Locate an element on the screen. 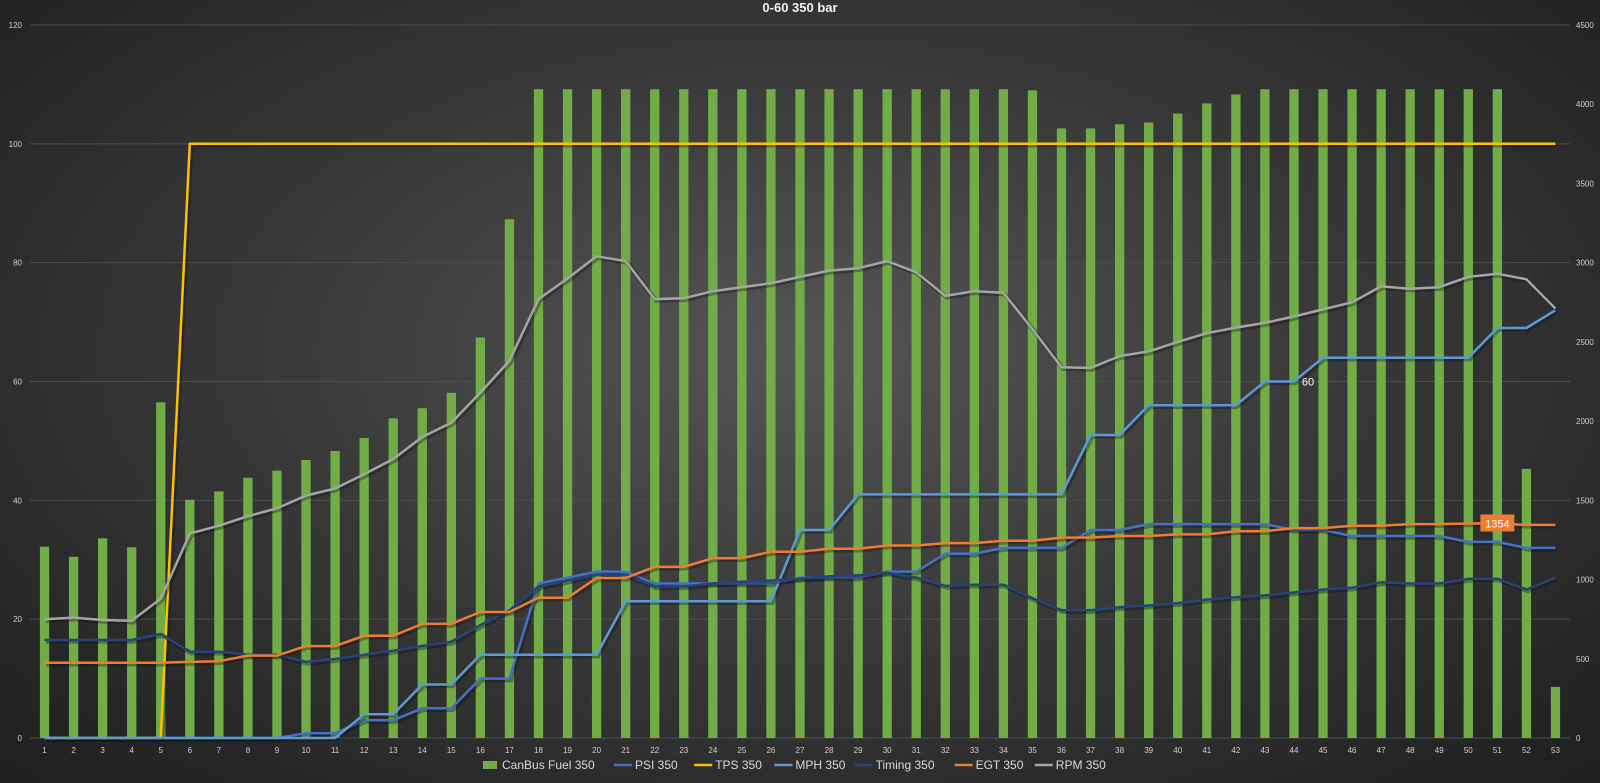  x-tick-label: 16 is located at coordinates (480, 750).